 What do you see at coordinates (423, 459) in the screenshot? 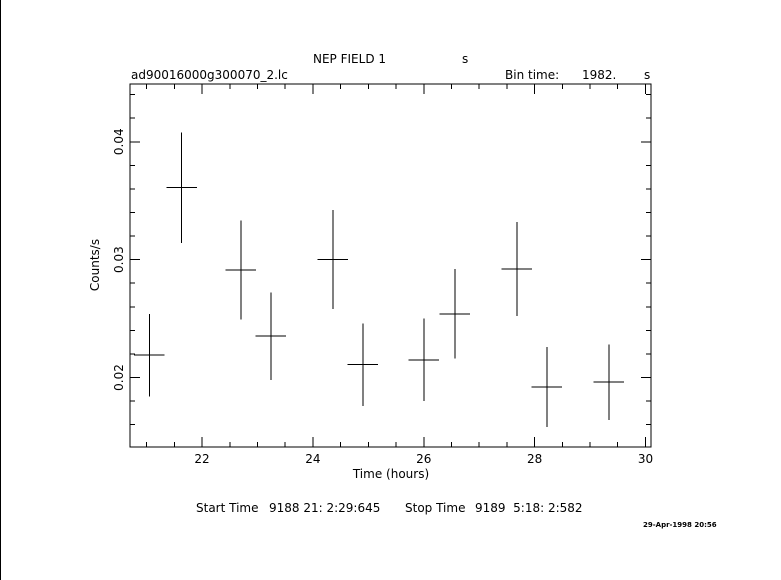
I see `x-tick-label: 26` at bounding box center [423, 459].